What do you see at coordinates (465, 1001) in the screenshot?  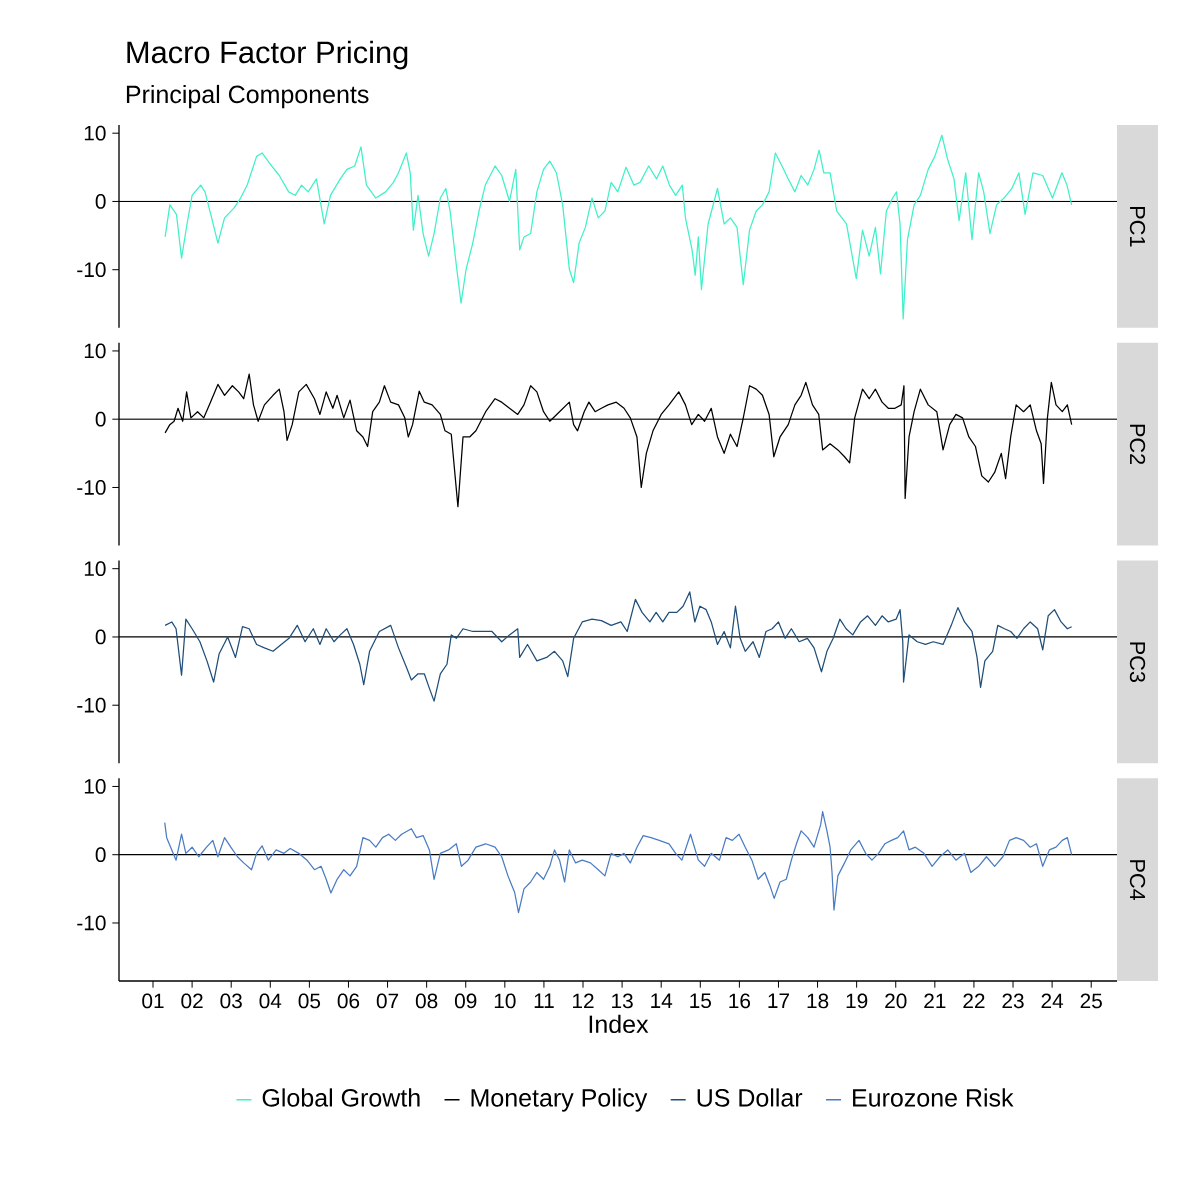 I see `x-tick-label: 09` at bounding box center [465, 1001].